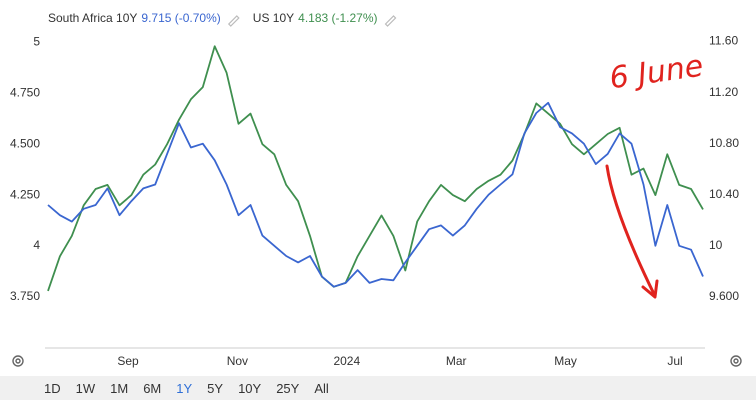 The width and height of the screenshot is (756, 400). What do you see at coordinates (92, 18) in the screenshot?
I see `legend-name: South Africa 10Y` at bounding box center [92, 18].